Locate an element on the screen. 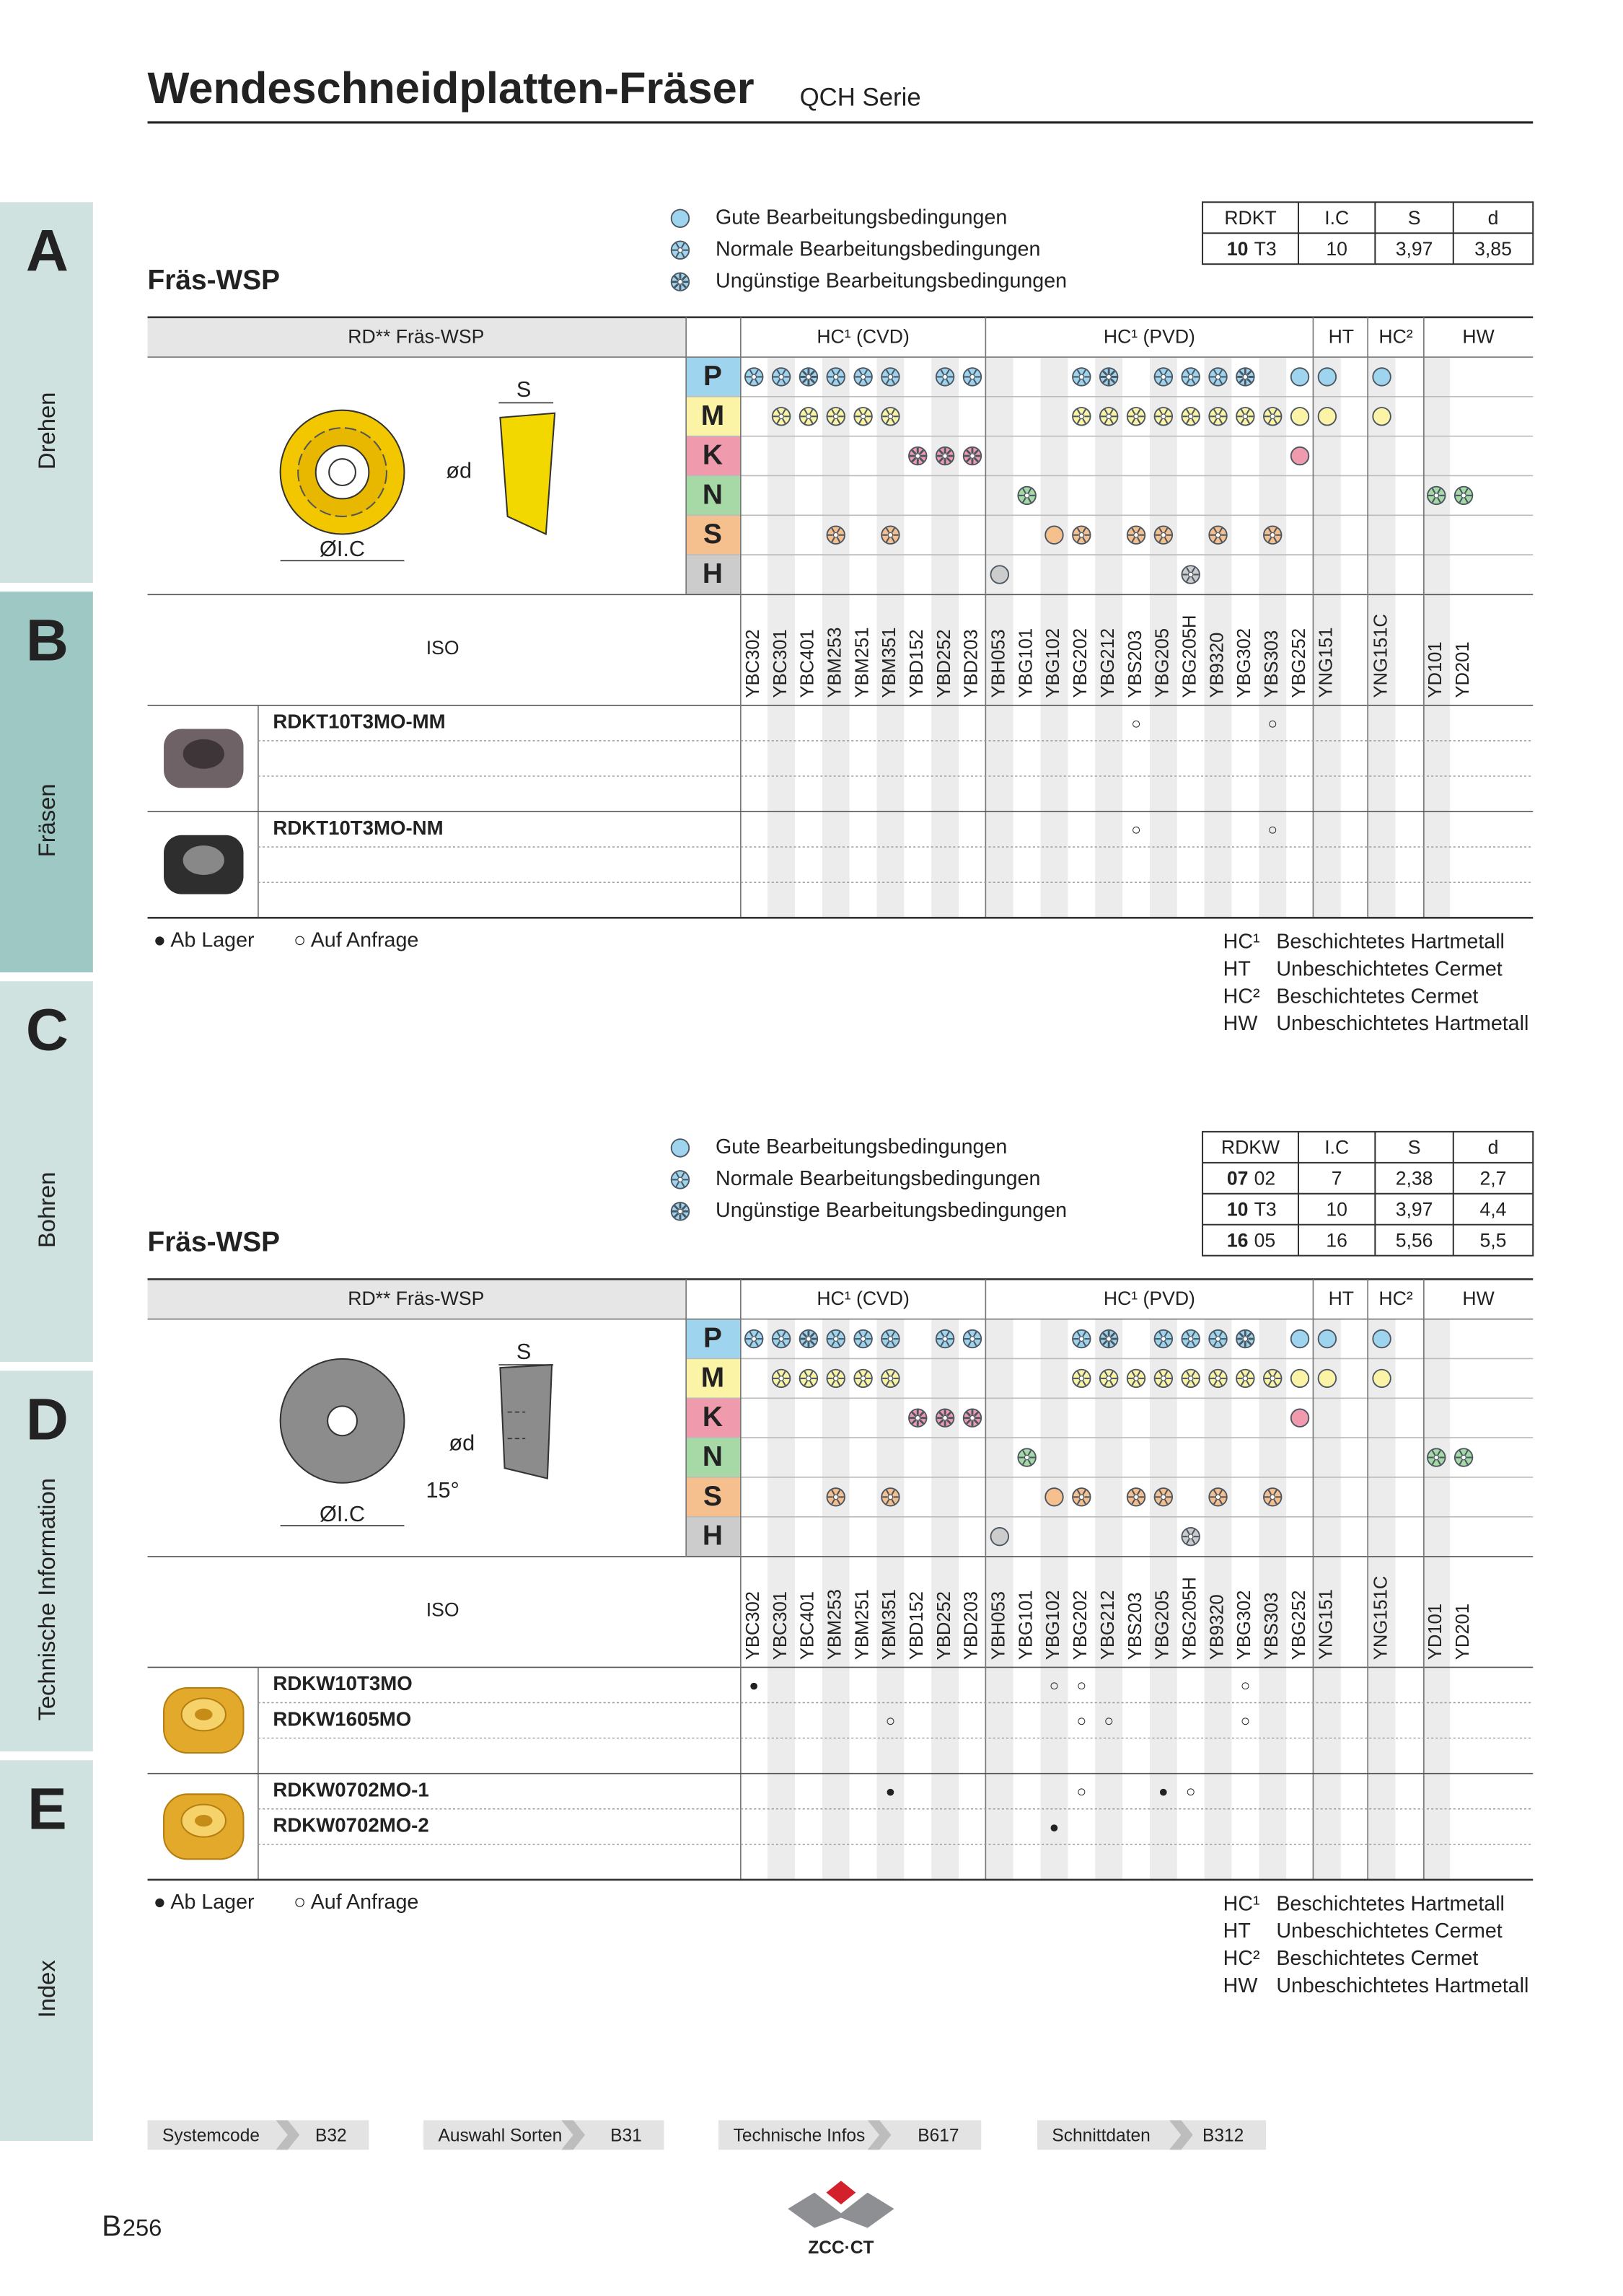 The width and height of the screenshot is (1623, 2296). product-name: RDKW1605MO is located at coordinates (342, 1718).